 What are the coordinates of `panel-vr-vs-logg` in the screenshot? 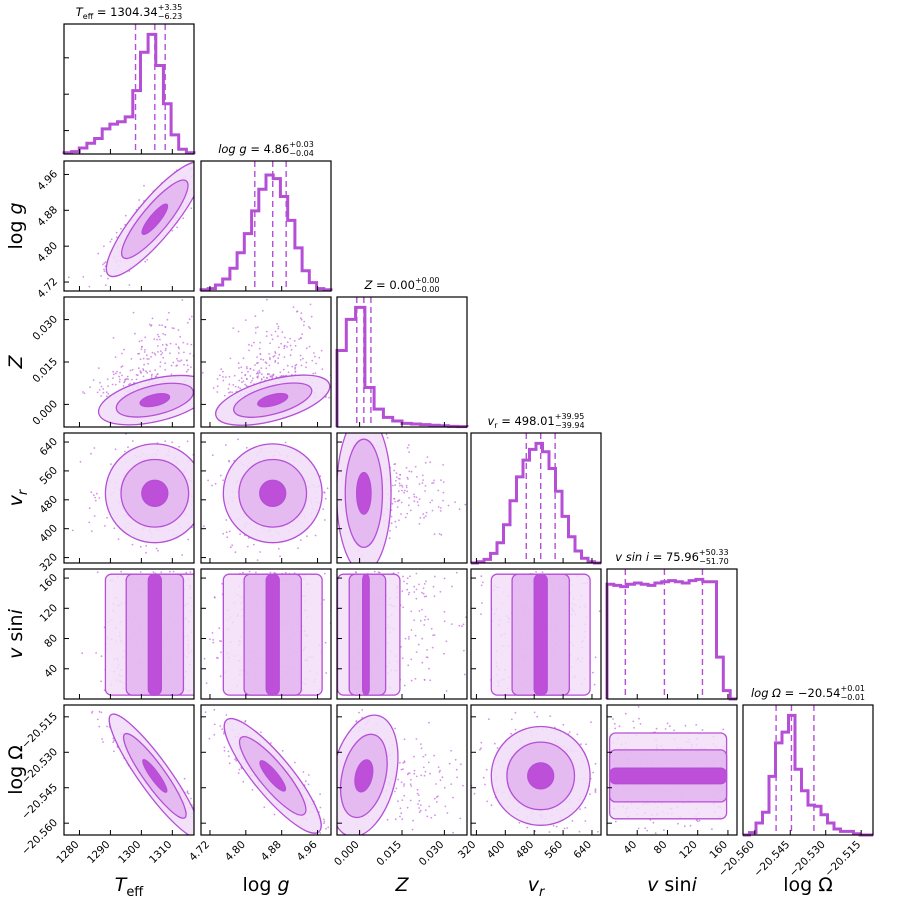 It's located at (266, 498).